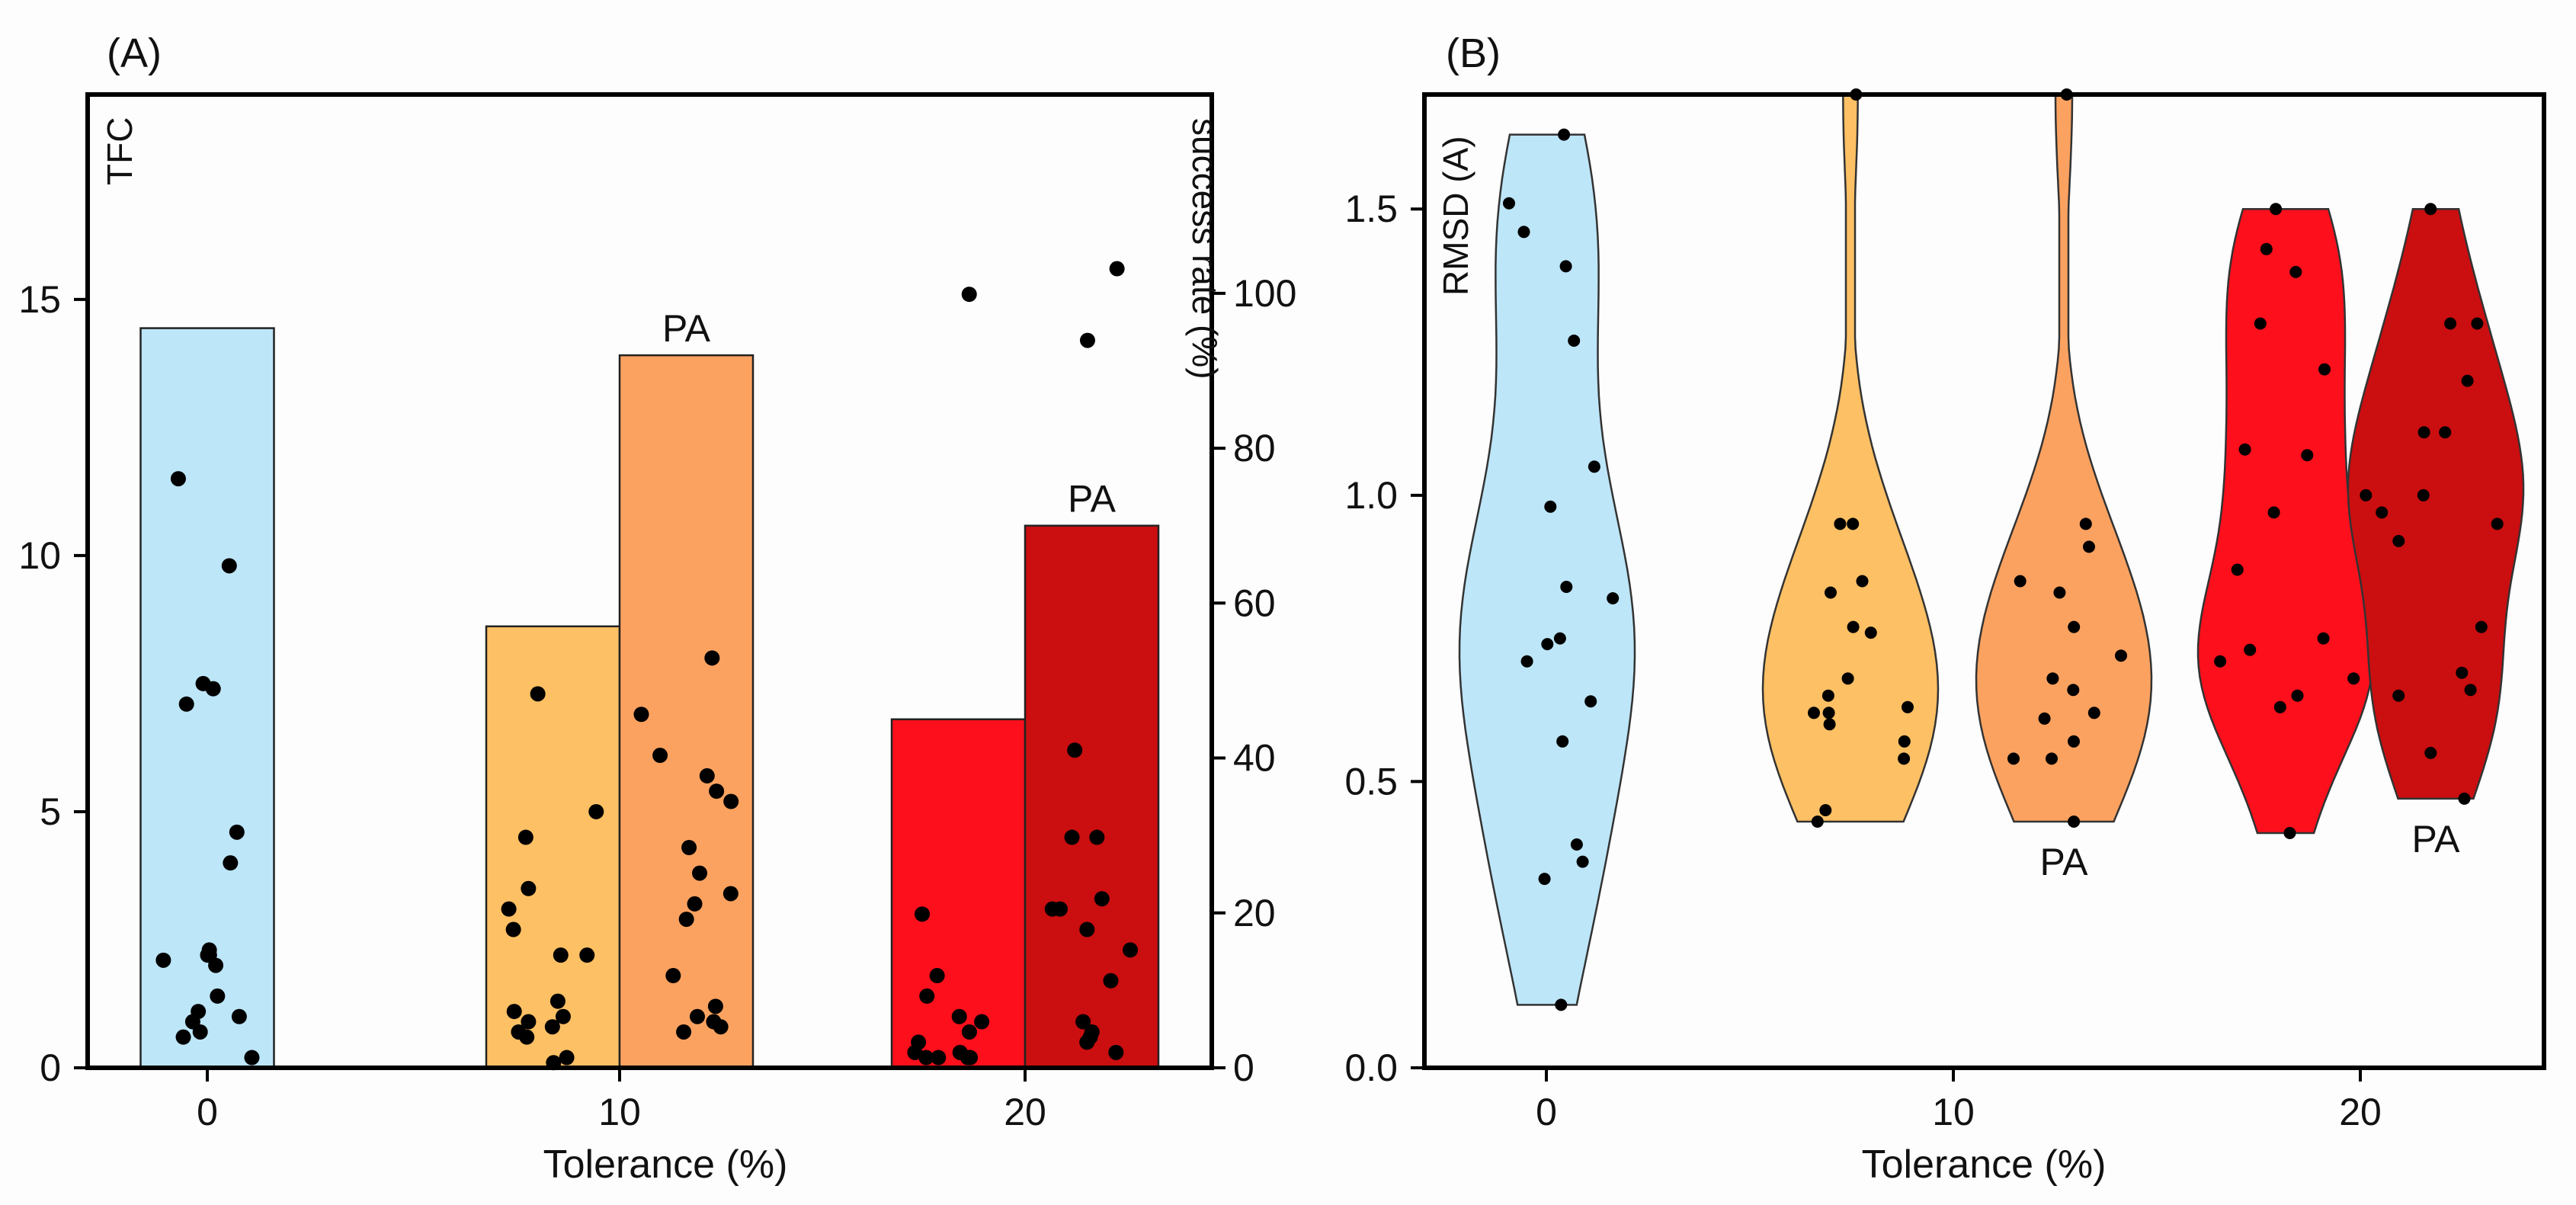 The image size is (2576, 1205). Describe the element at coordinates (2064, 862) in the screenshot. I see `violin-label-10-PA: PA` at that location.